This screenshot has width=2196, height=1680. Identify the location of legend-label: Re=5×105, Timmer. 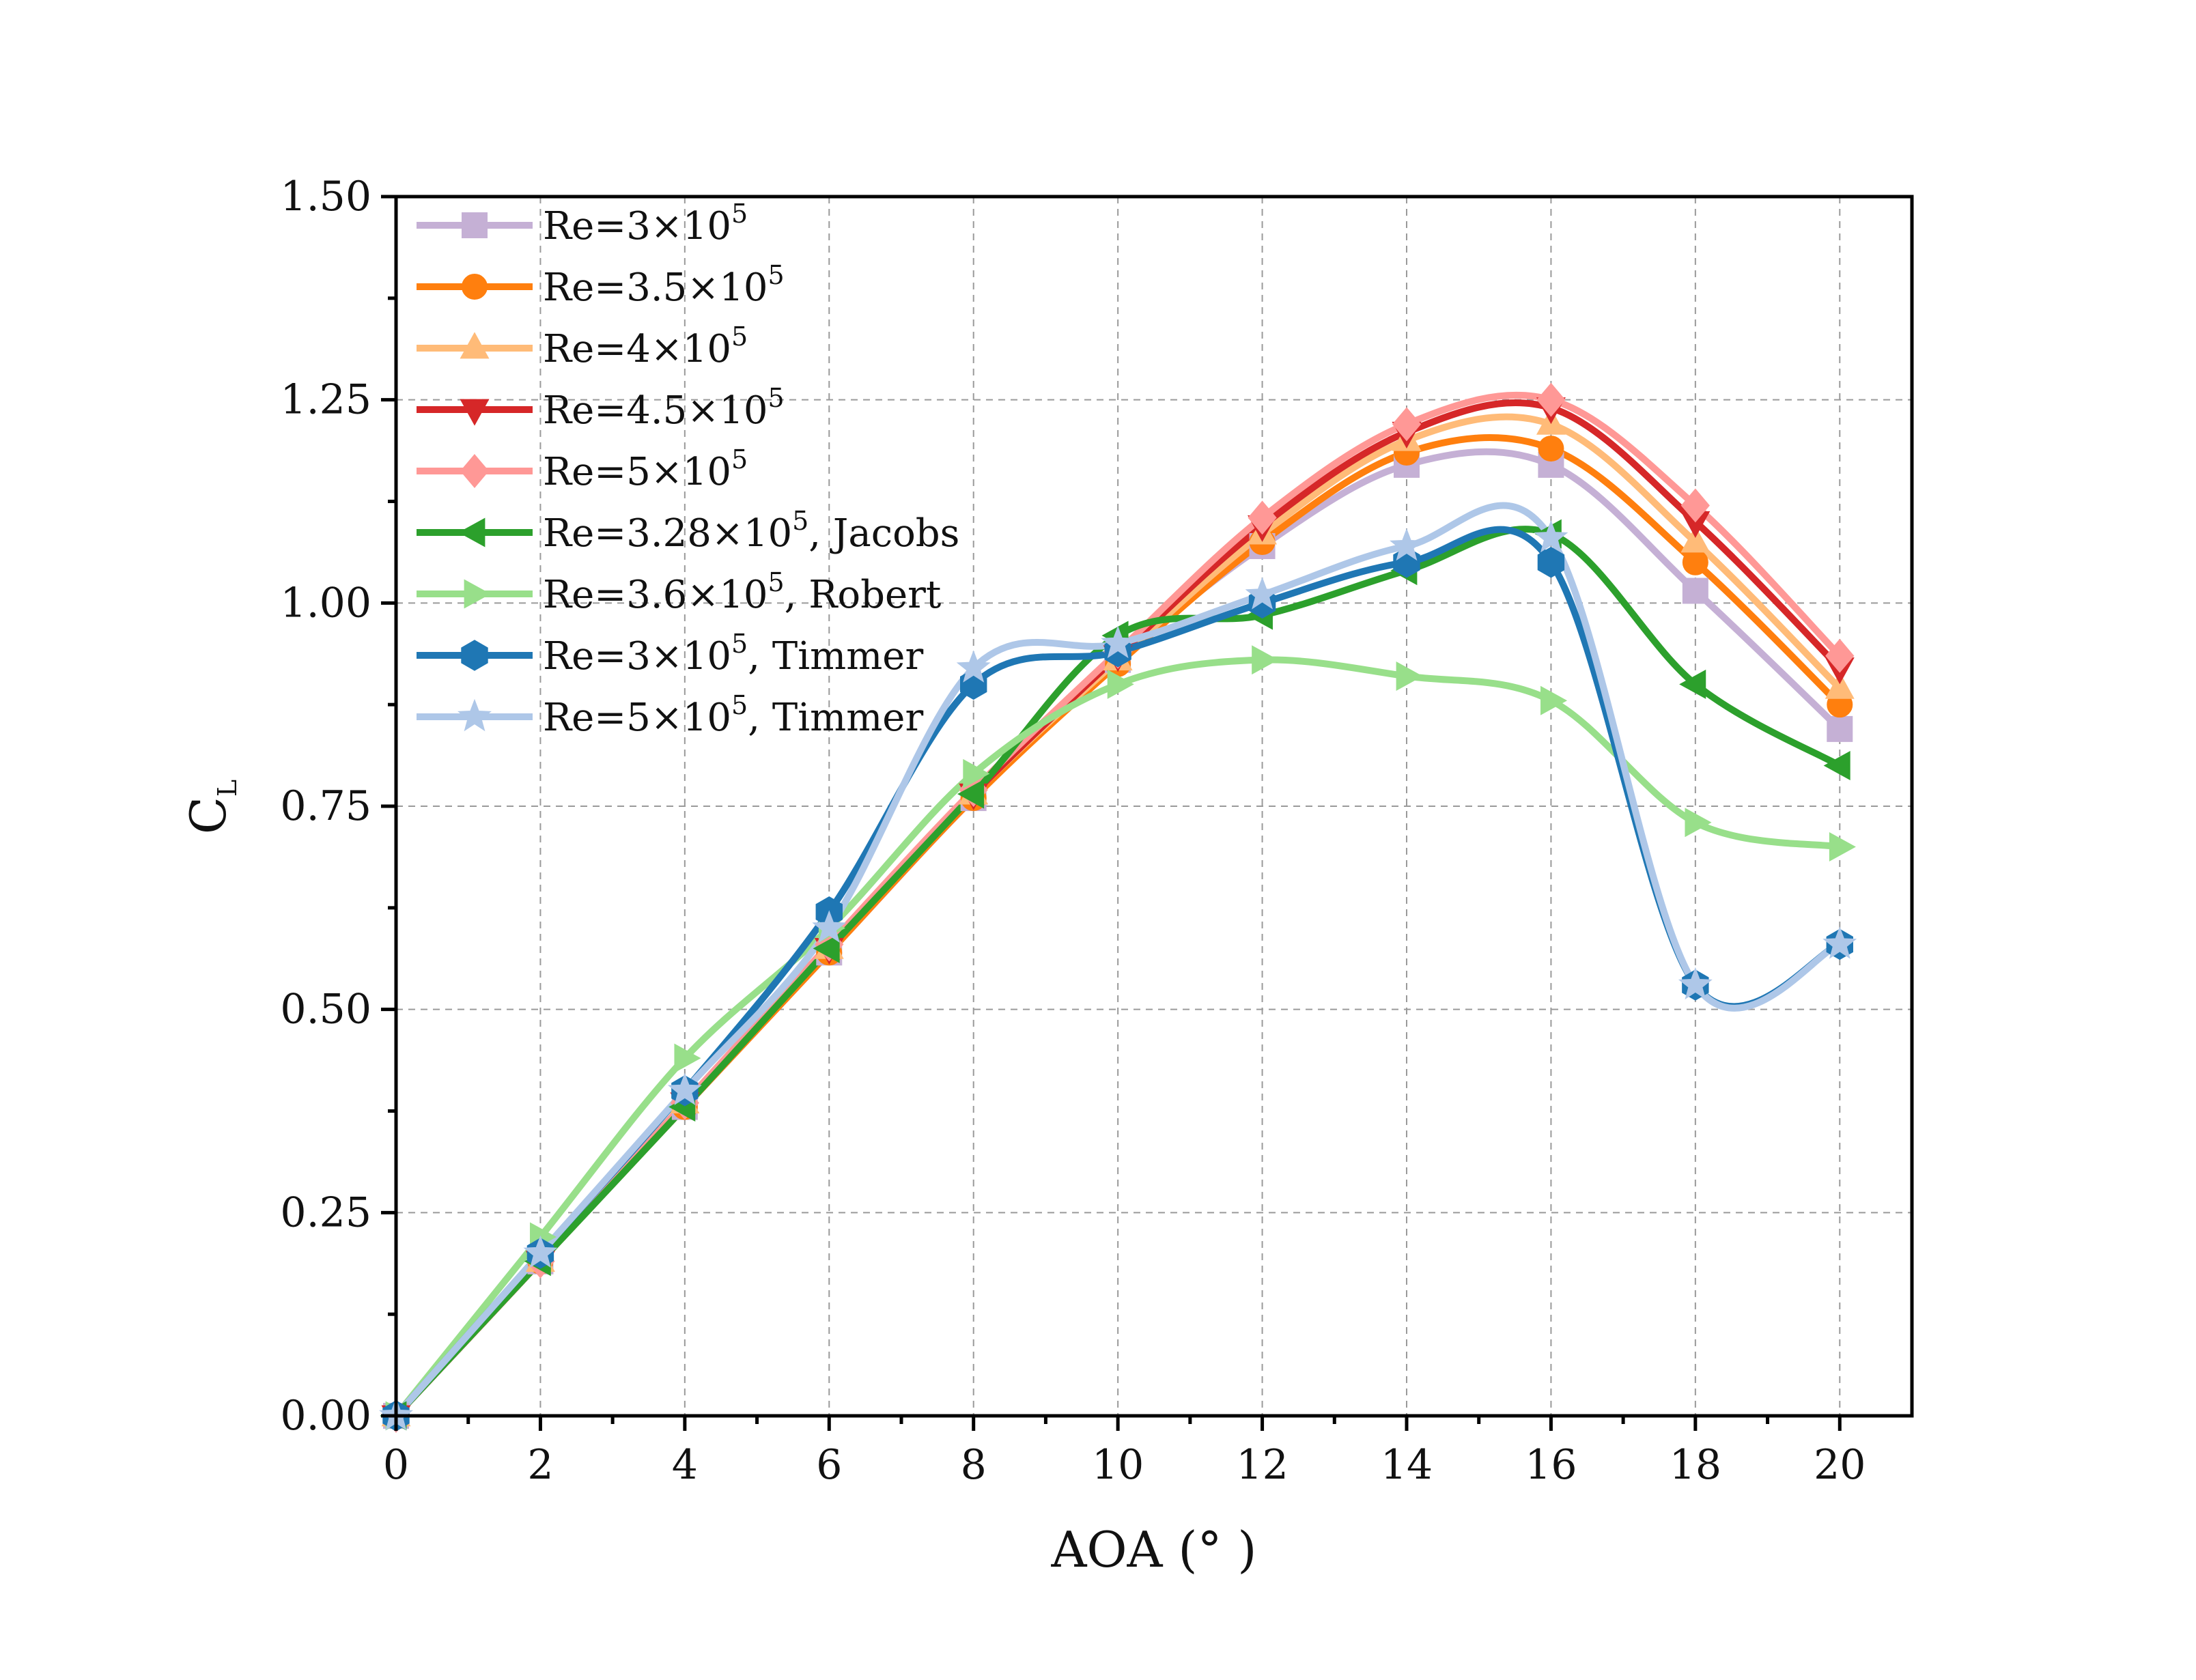
(733, 715).